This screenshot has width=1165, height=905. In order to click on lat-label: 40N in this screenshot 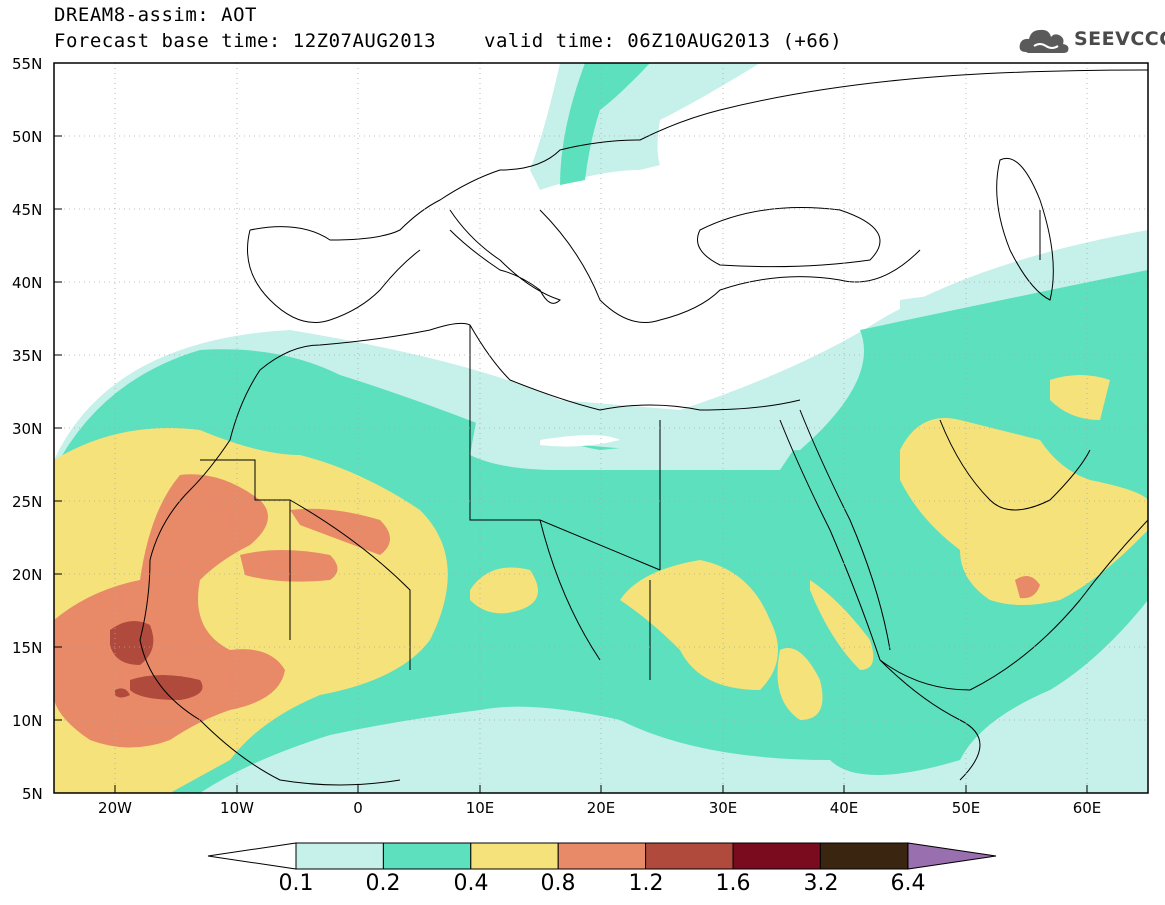, I will do `click(27, 283)`.